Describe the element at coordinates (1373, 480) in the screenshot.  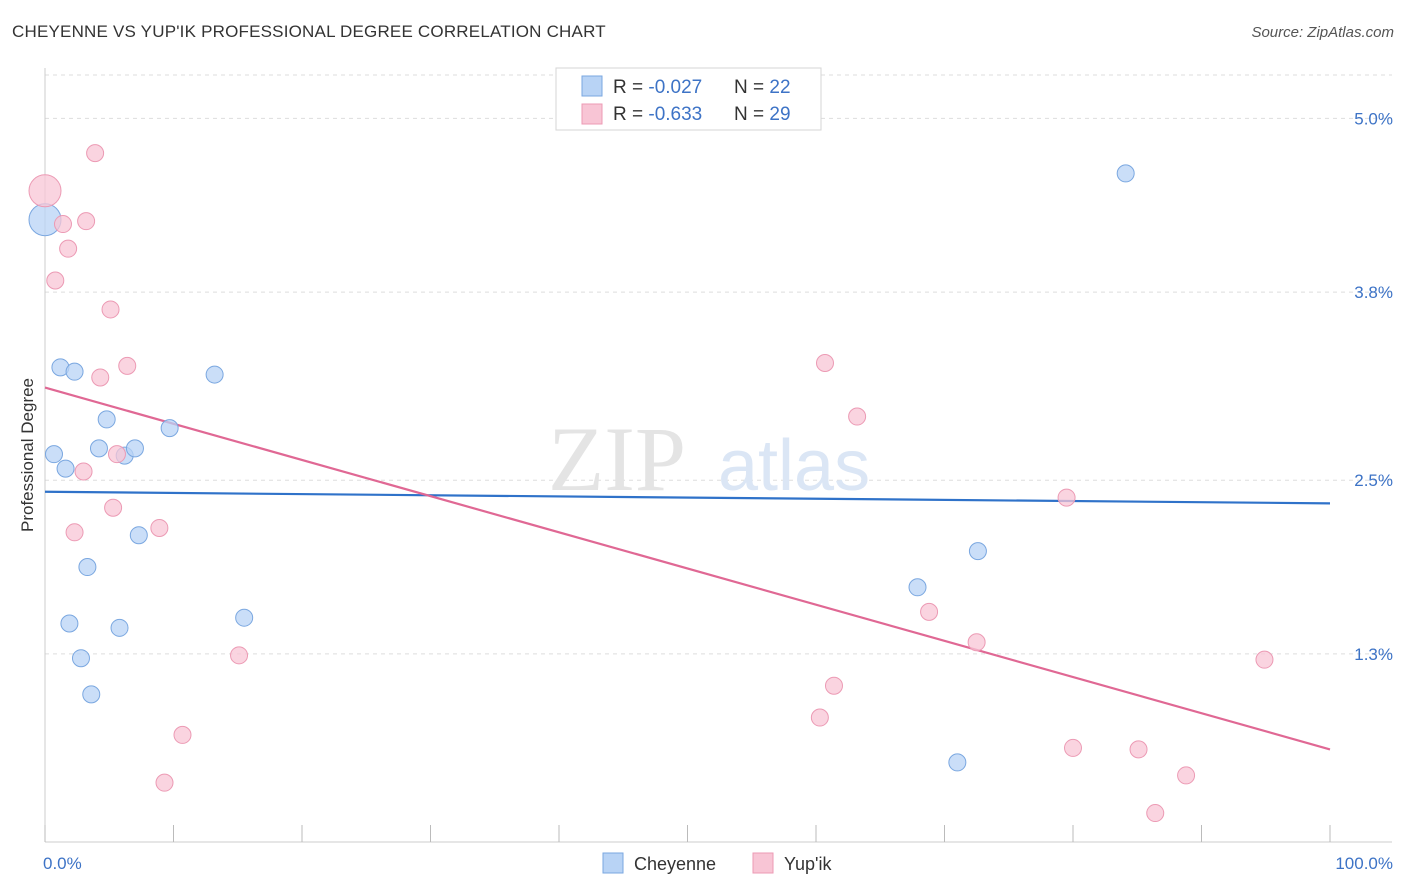
I see `y-tick-label: 2.5%` at that location.